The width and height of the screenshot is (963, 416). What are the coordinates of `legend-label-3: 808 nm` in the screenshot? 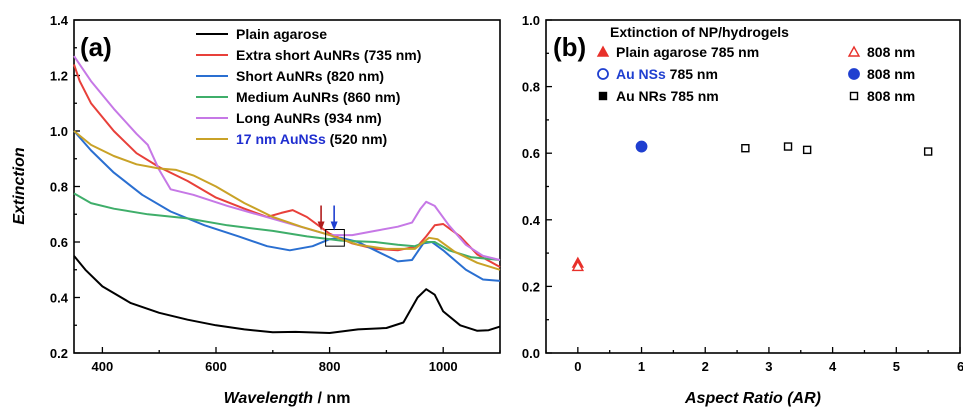 It's located at (891, 74).